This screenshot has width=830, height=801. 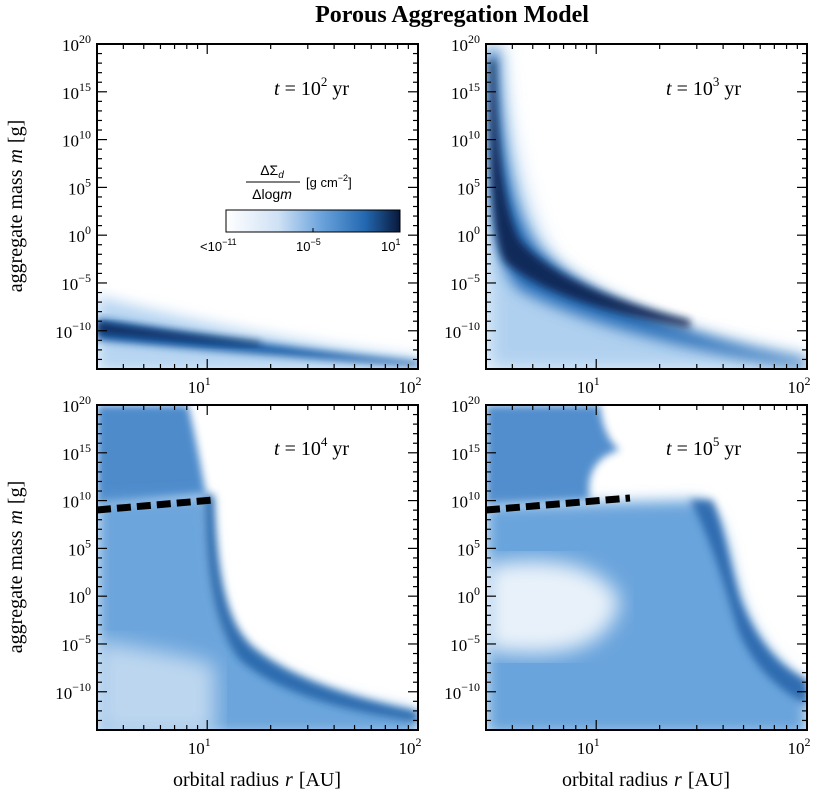 I want to click on panel-t2-ytick-label: 10⁻⁵, so click(x=76, y=282).